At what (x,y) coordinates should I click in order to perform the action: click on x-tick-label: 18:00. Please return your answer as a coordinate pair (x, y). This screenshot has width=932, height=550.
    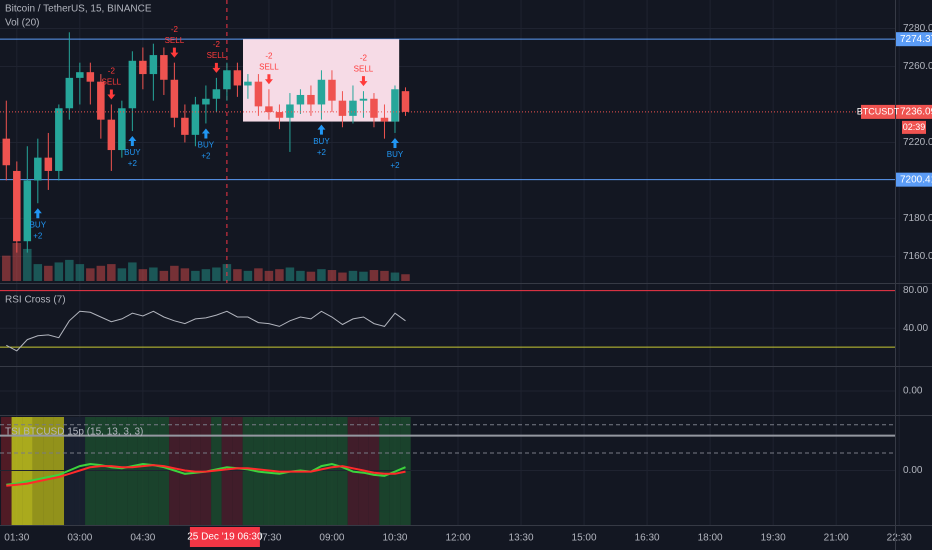
    Looking at the image, I should click on (710, 538).